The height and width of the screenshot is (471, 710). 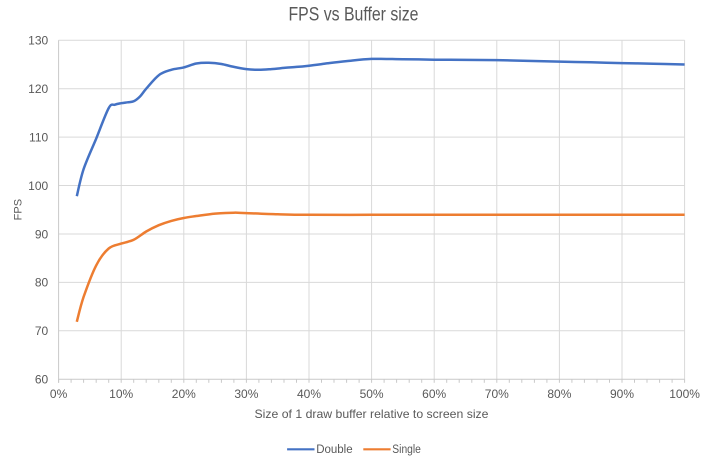 What do you see at coordinates (38, 41) in the screenshot?
I see `svg-text: 130` at bounding box center [38, 41].